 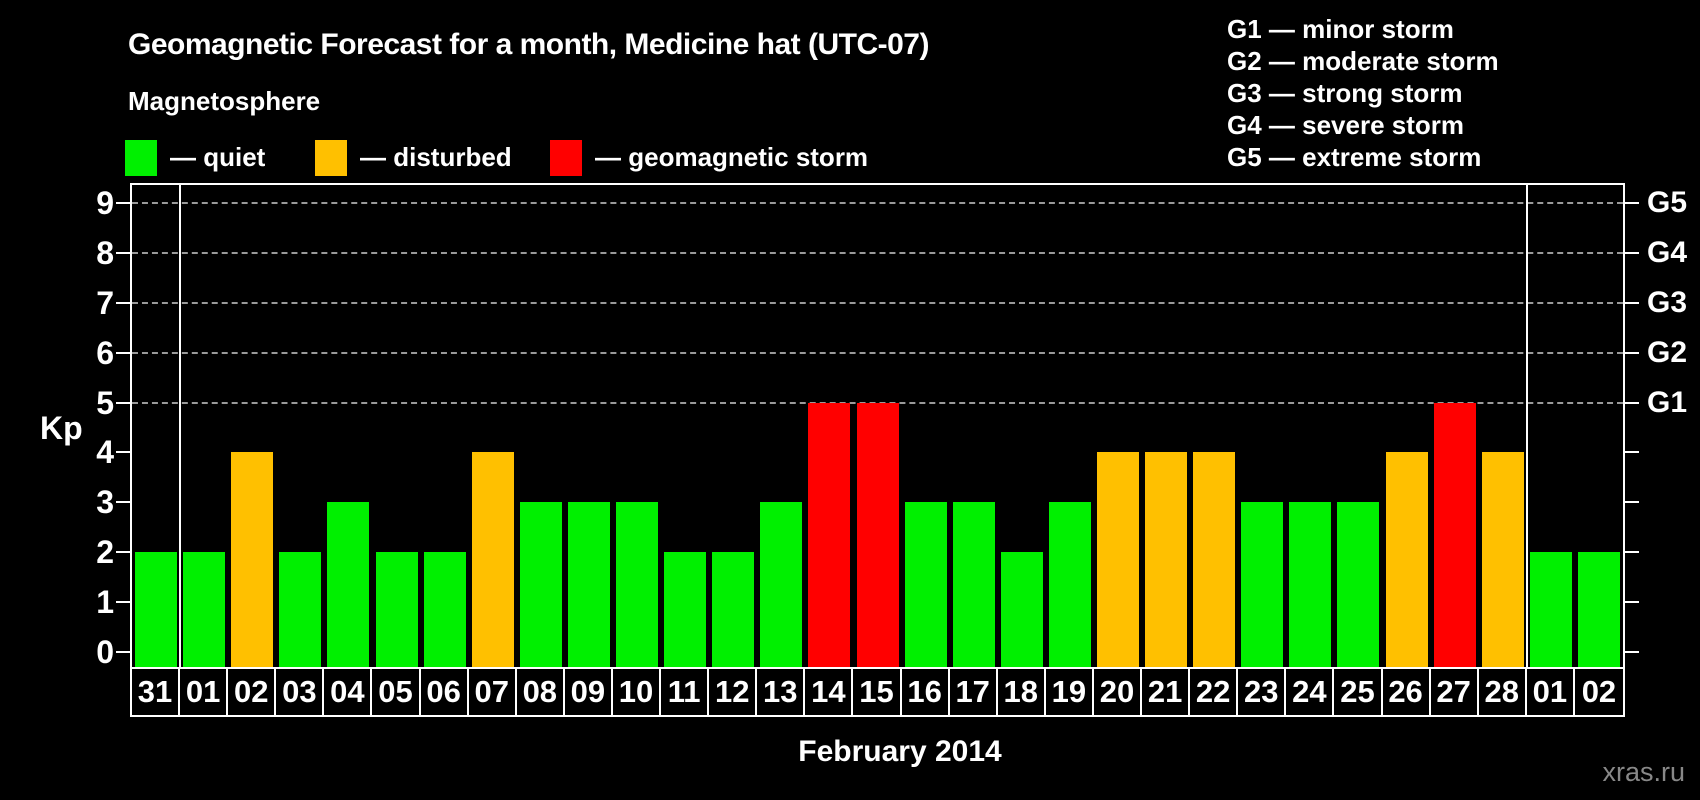 I want to click on day-label-mar-02: 02, so click(x=1599, y=691).